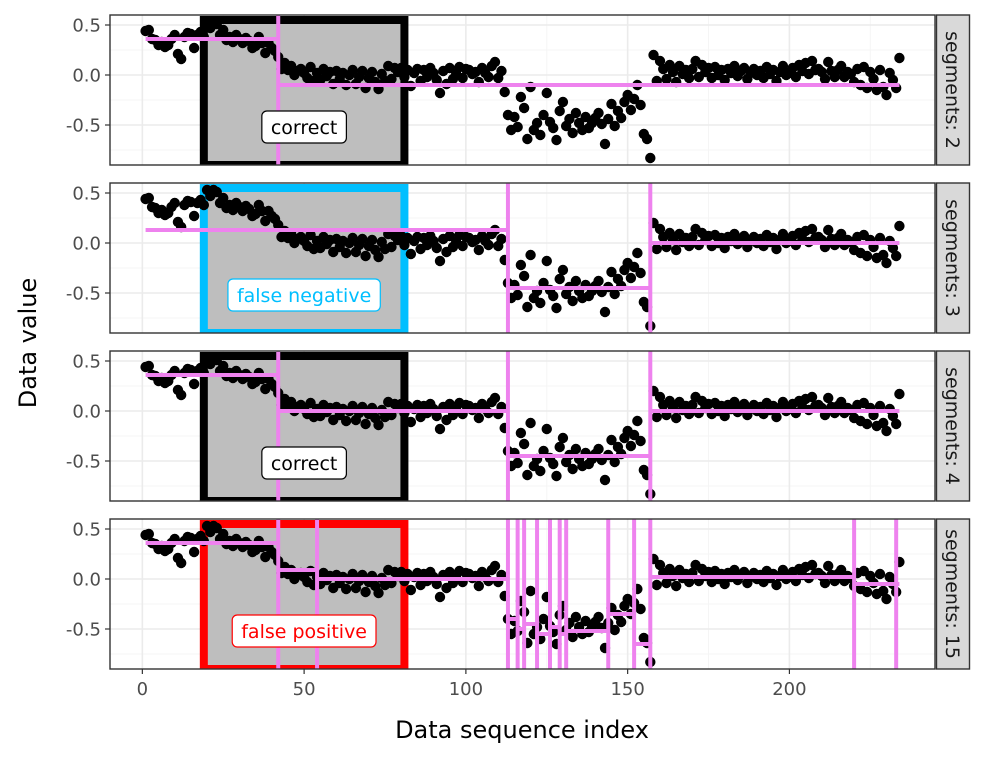  I want to click on x-tick-label: 50, so click(304, 689).